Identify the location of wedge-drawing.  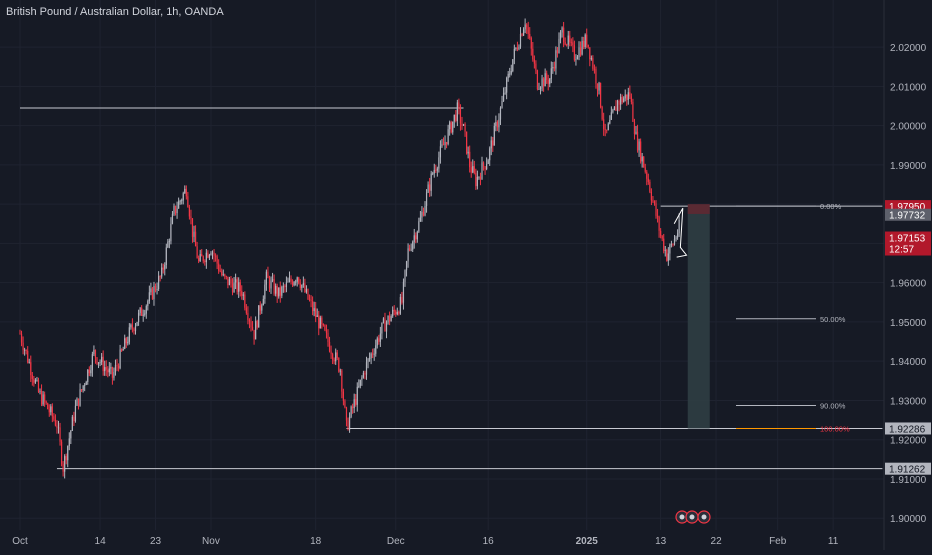
(680, 232).